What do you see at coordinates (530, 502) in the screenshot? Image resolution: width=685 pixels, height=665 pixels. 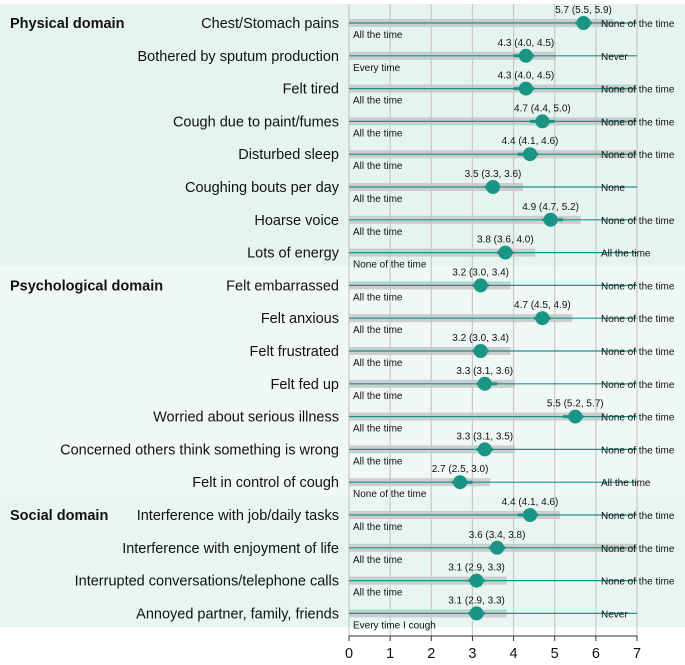 I see `value-label: 4.4 (4.1, 4.6)` at bounding box center [530, 502].